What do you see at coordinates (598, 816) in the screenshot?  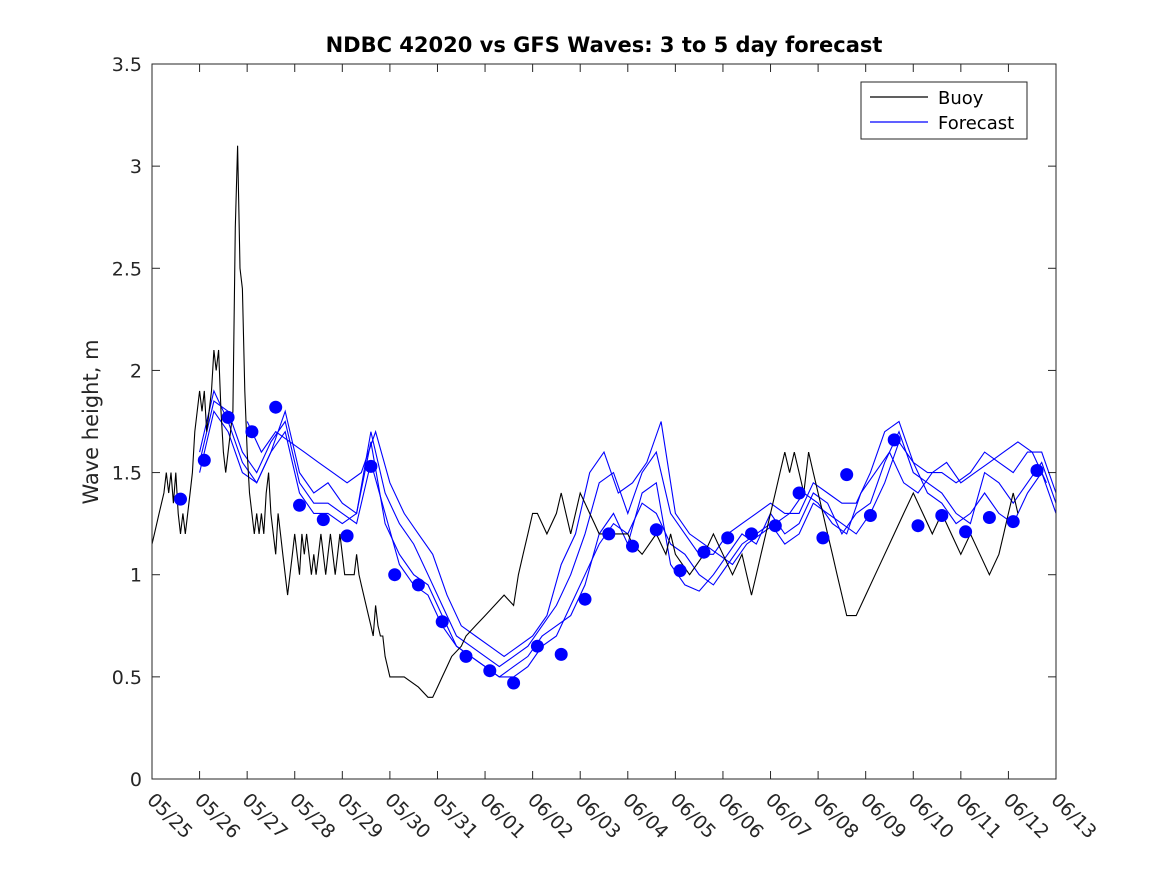 I see `x-tick-label: 06/03` at bounding box center [598, 816].